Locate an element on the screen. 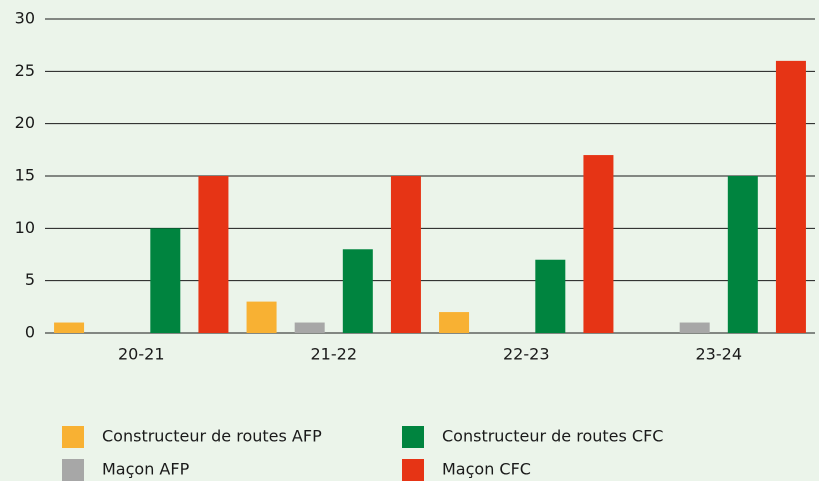 The height and width of the screenshot is (481, 819). legend-label: Maçon AFP is located at coordinates (146, 469).